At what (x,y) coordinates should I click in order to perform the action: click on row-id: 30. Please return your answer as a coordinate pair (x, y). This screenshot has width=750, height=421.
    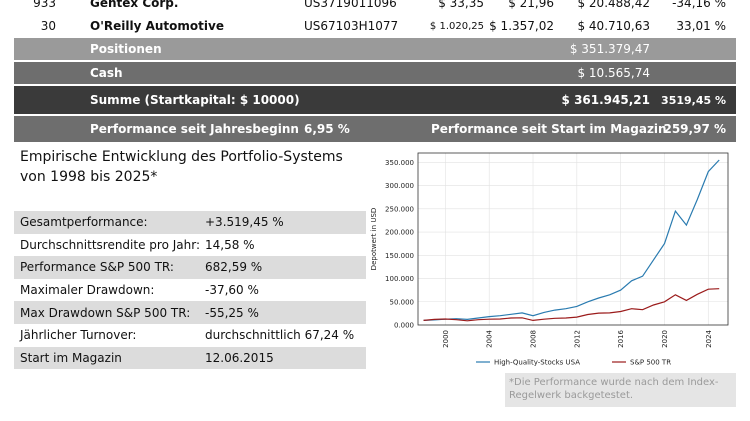
    Looking at the image, I should click on (48, 26).